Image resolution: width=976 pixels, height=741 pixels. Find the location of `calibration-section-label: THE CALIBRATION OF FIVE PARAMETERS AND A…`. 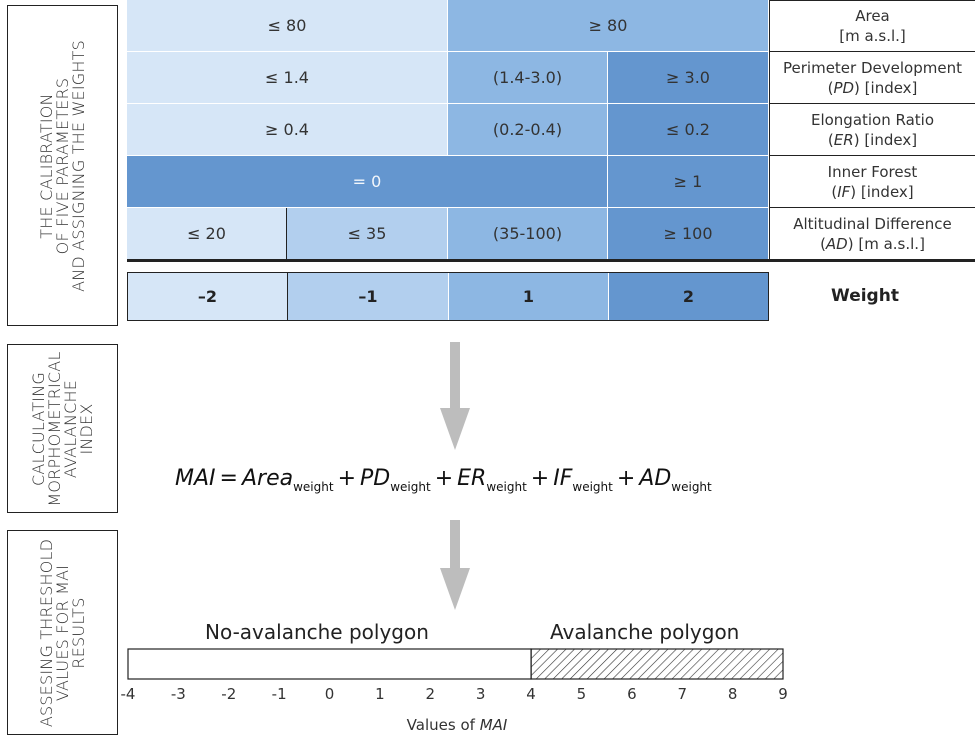

calibration-section-label: THE CALIBRATION OF FIVE PARAMETERS AND A… is located at coordinates (62, 165).